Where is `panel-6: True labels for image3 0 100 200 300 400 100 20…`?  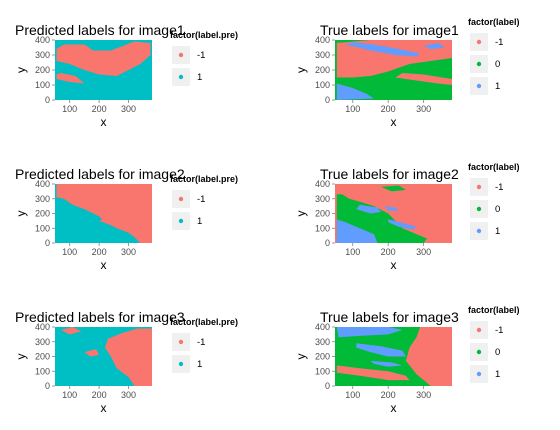
panel-6: True labels for image3 0 100 200 300 400 100 20… is located at coordinates (407, 360).